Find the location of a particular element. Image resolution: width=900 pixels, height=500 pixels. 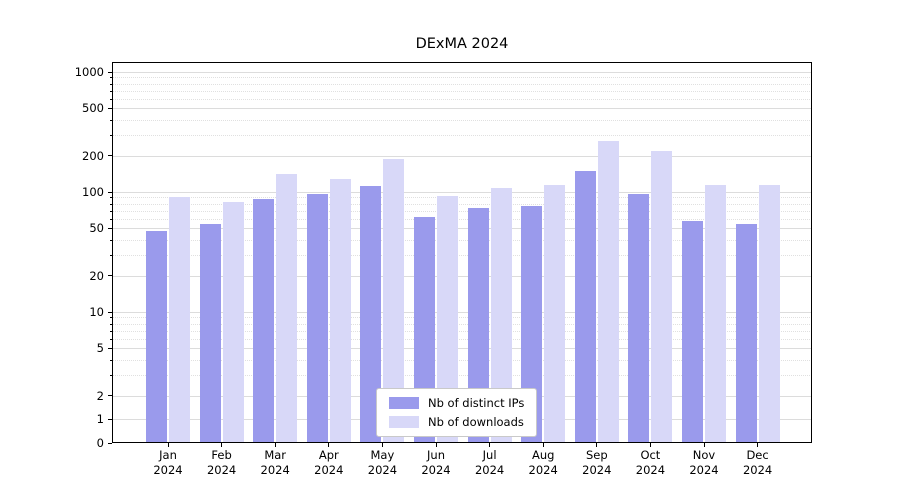

x-tick-label: Dec 2024 is located at coordinates (757, 462).